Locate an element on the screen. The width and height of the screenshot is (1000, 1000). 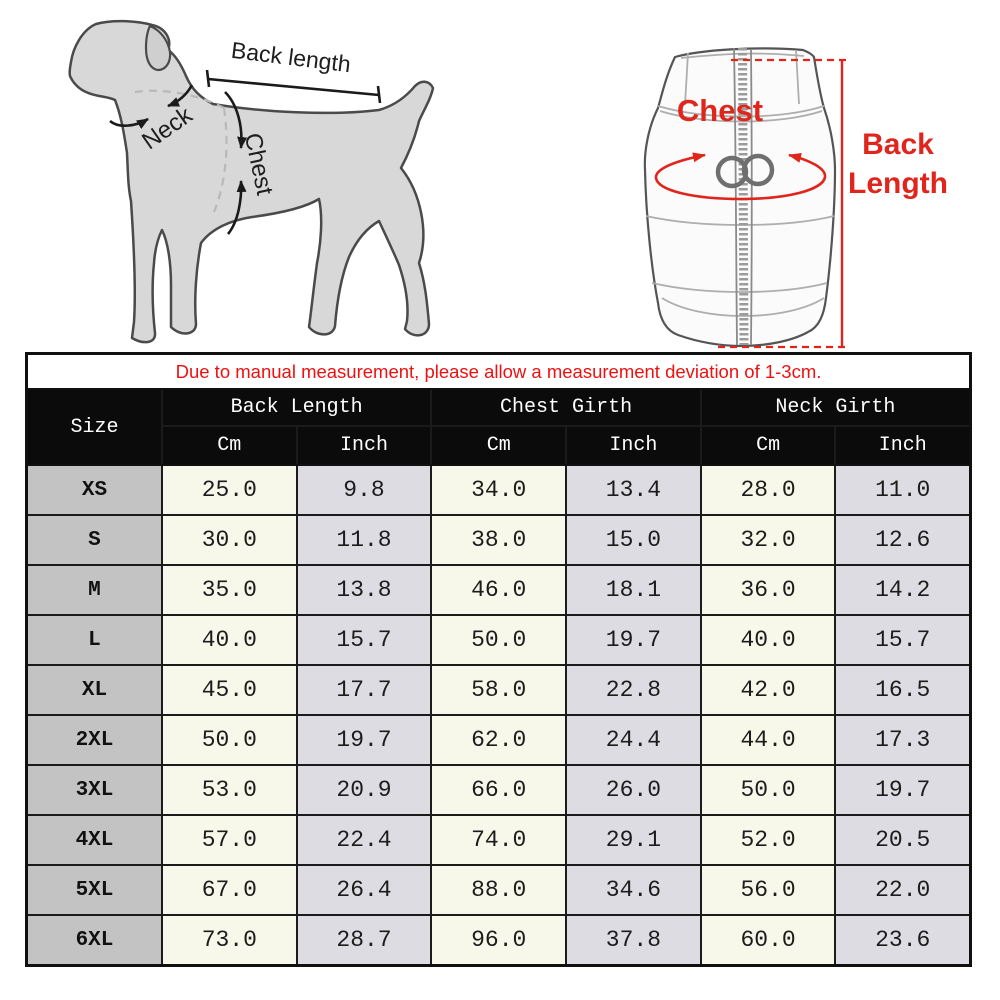
chest-girth-arrow is located at coordinates (740, 176).